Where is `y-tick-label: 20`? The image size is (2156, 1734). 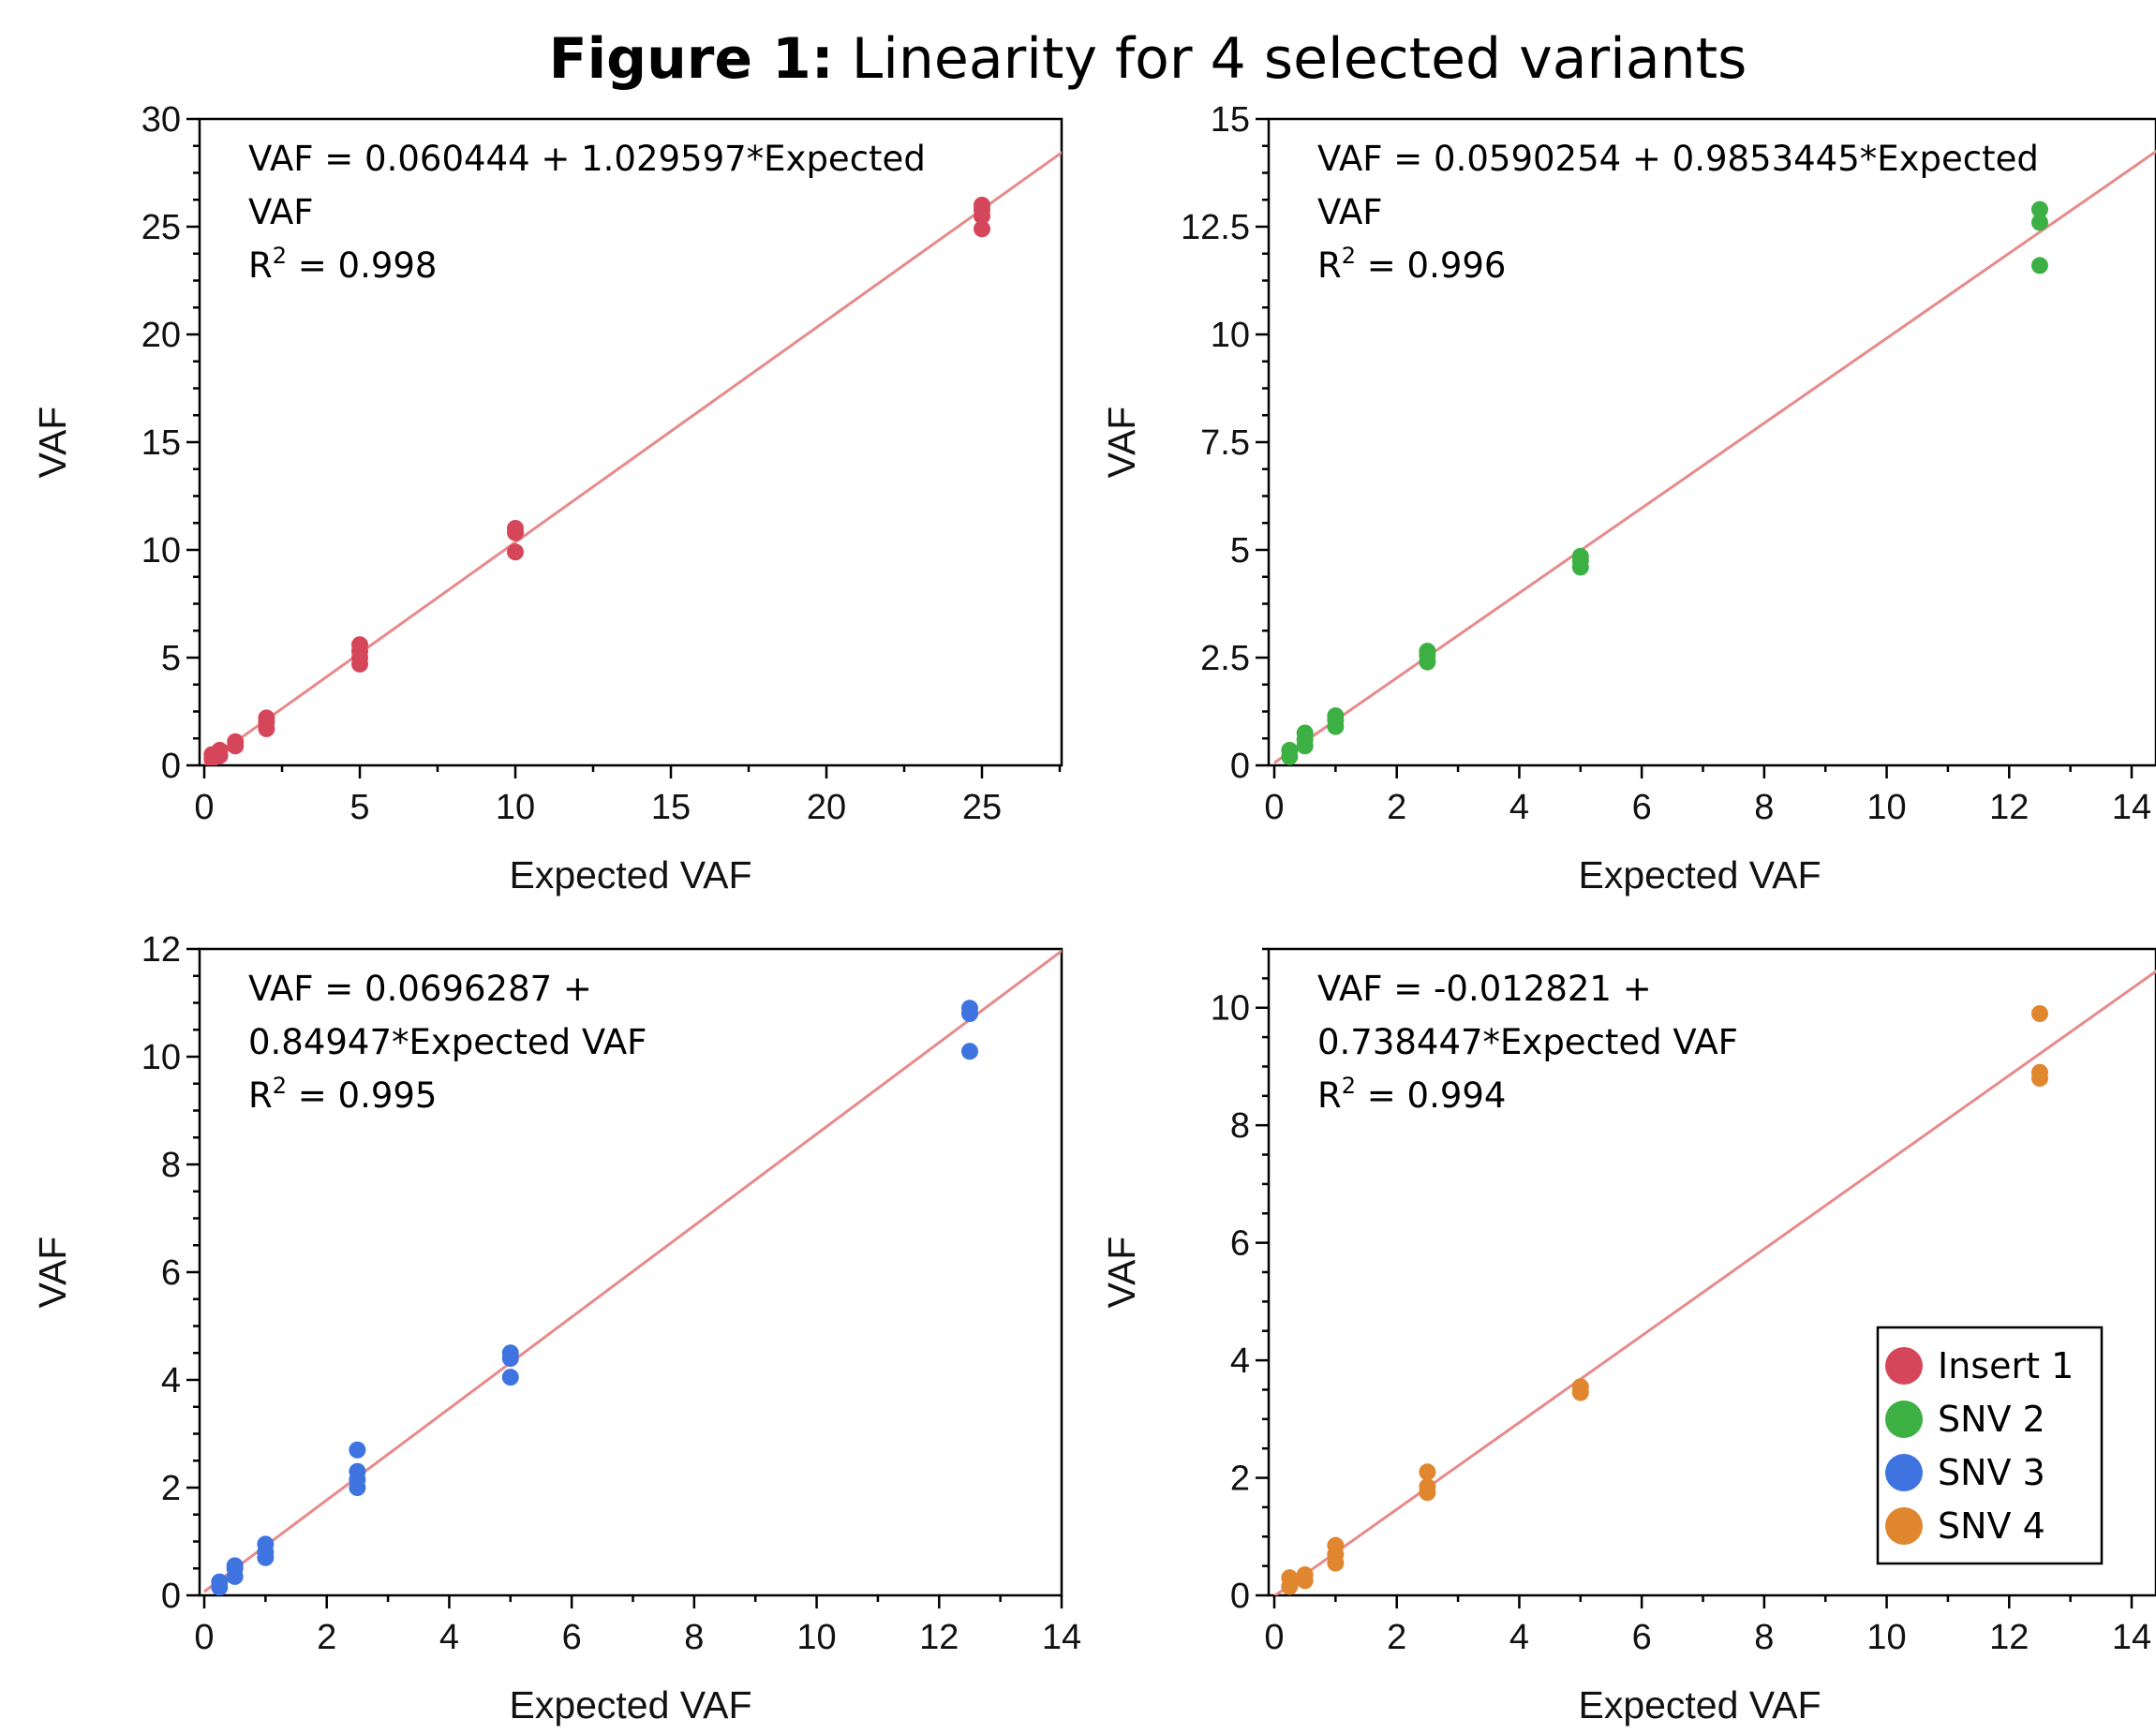
y-tick-label: 20 is located at coordinates (161, 335).